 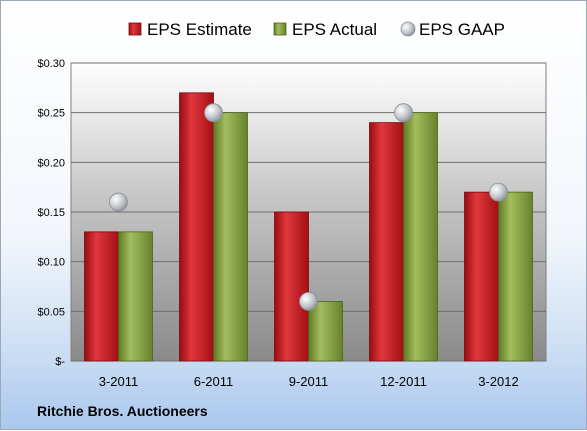 I want to click on category-label: 9-2011, so click(x=309, y=381).